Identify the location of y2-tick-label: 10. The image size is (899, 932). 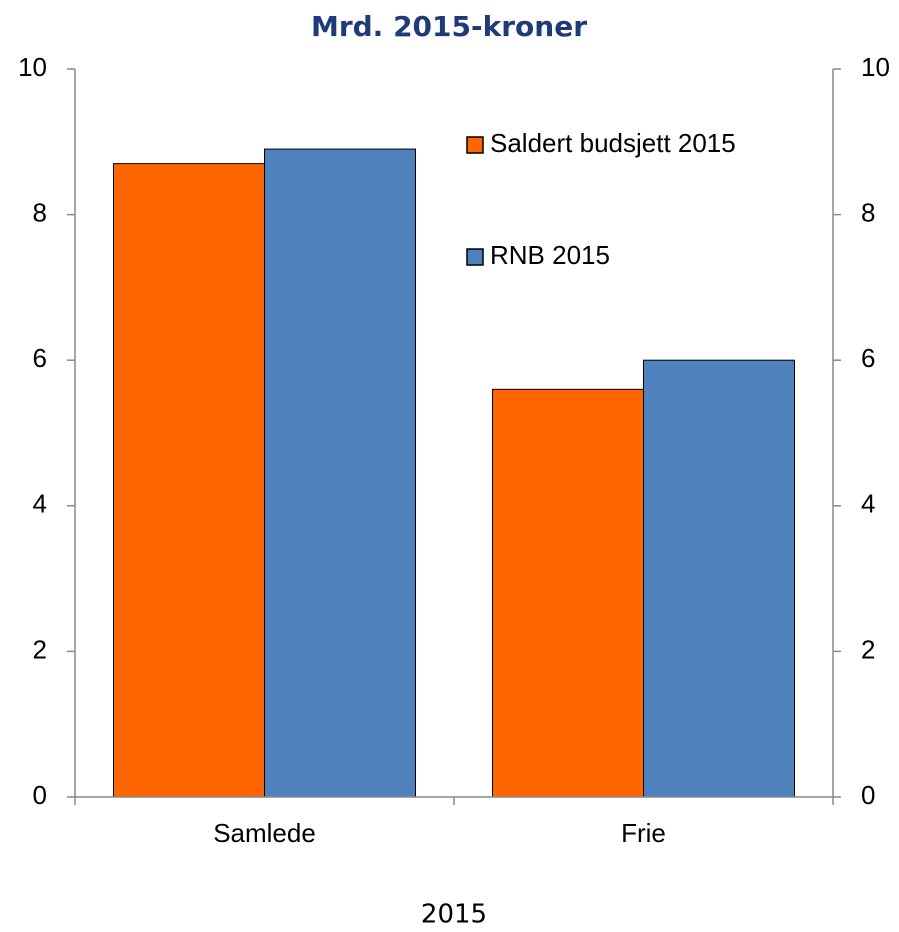
(875, 67).